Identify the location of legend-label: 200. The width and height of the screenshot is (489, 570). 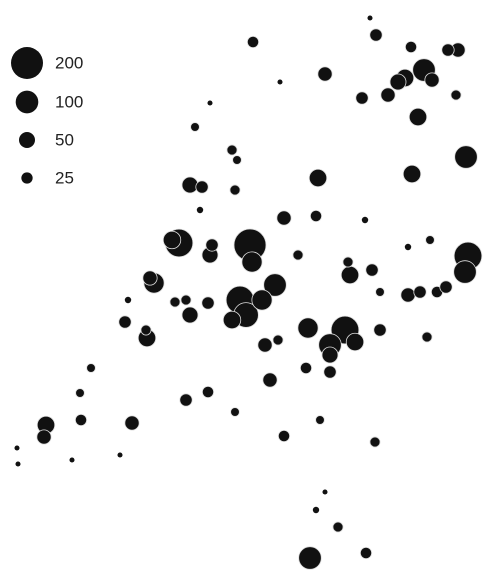
(69, 62).